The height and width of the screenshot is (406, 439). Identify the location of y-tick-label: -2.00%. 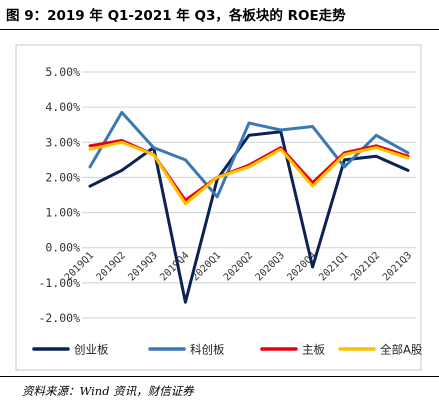
(59, 318).